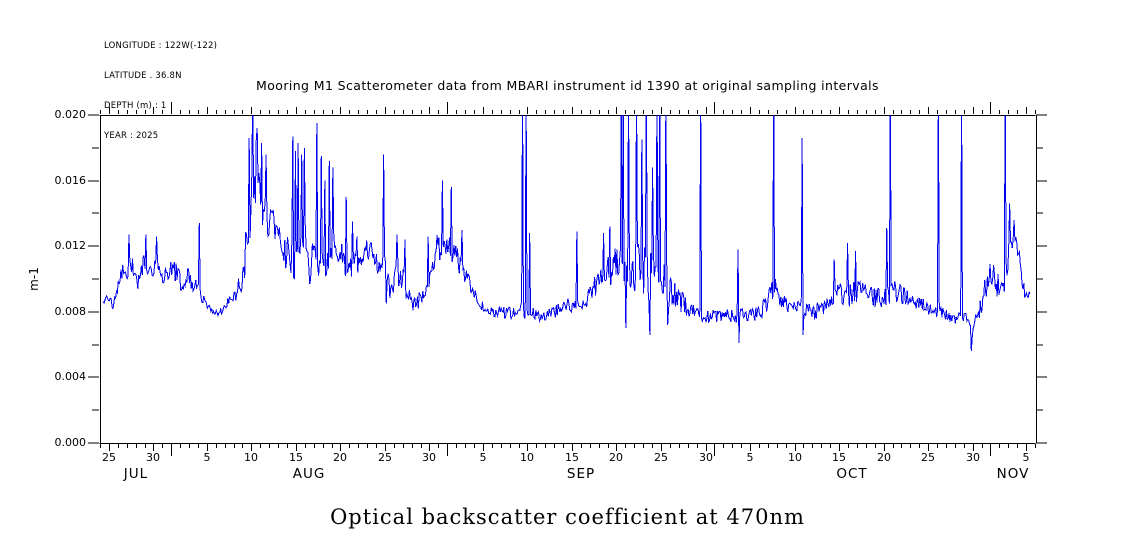 The width and height of the screenshot is (1121, 560). What do you see at coordinates (161, 46) in the screenshot?
I see `metadata-longitude: LONGITUDE : 122W(-122)` at bounding box center [161, 46].